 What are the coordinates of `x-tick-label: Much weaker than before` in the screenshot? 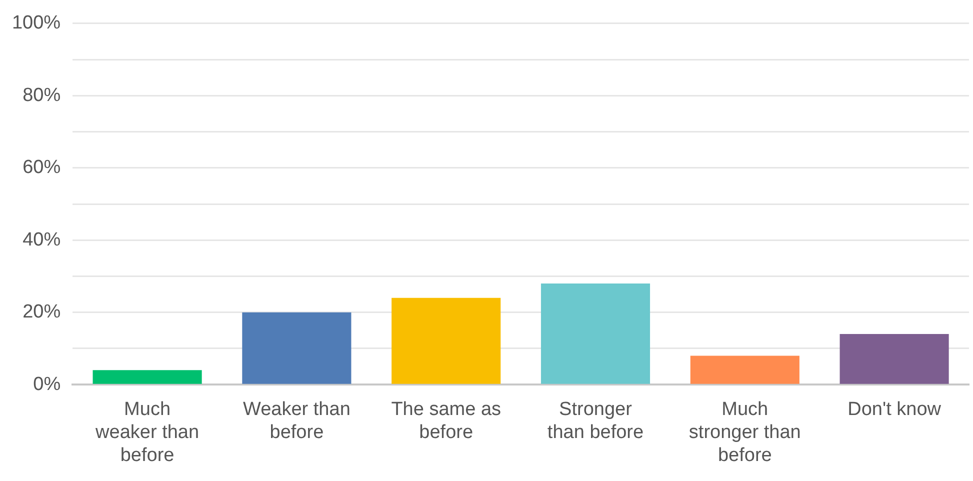 It's located at (147, 432).